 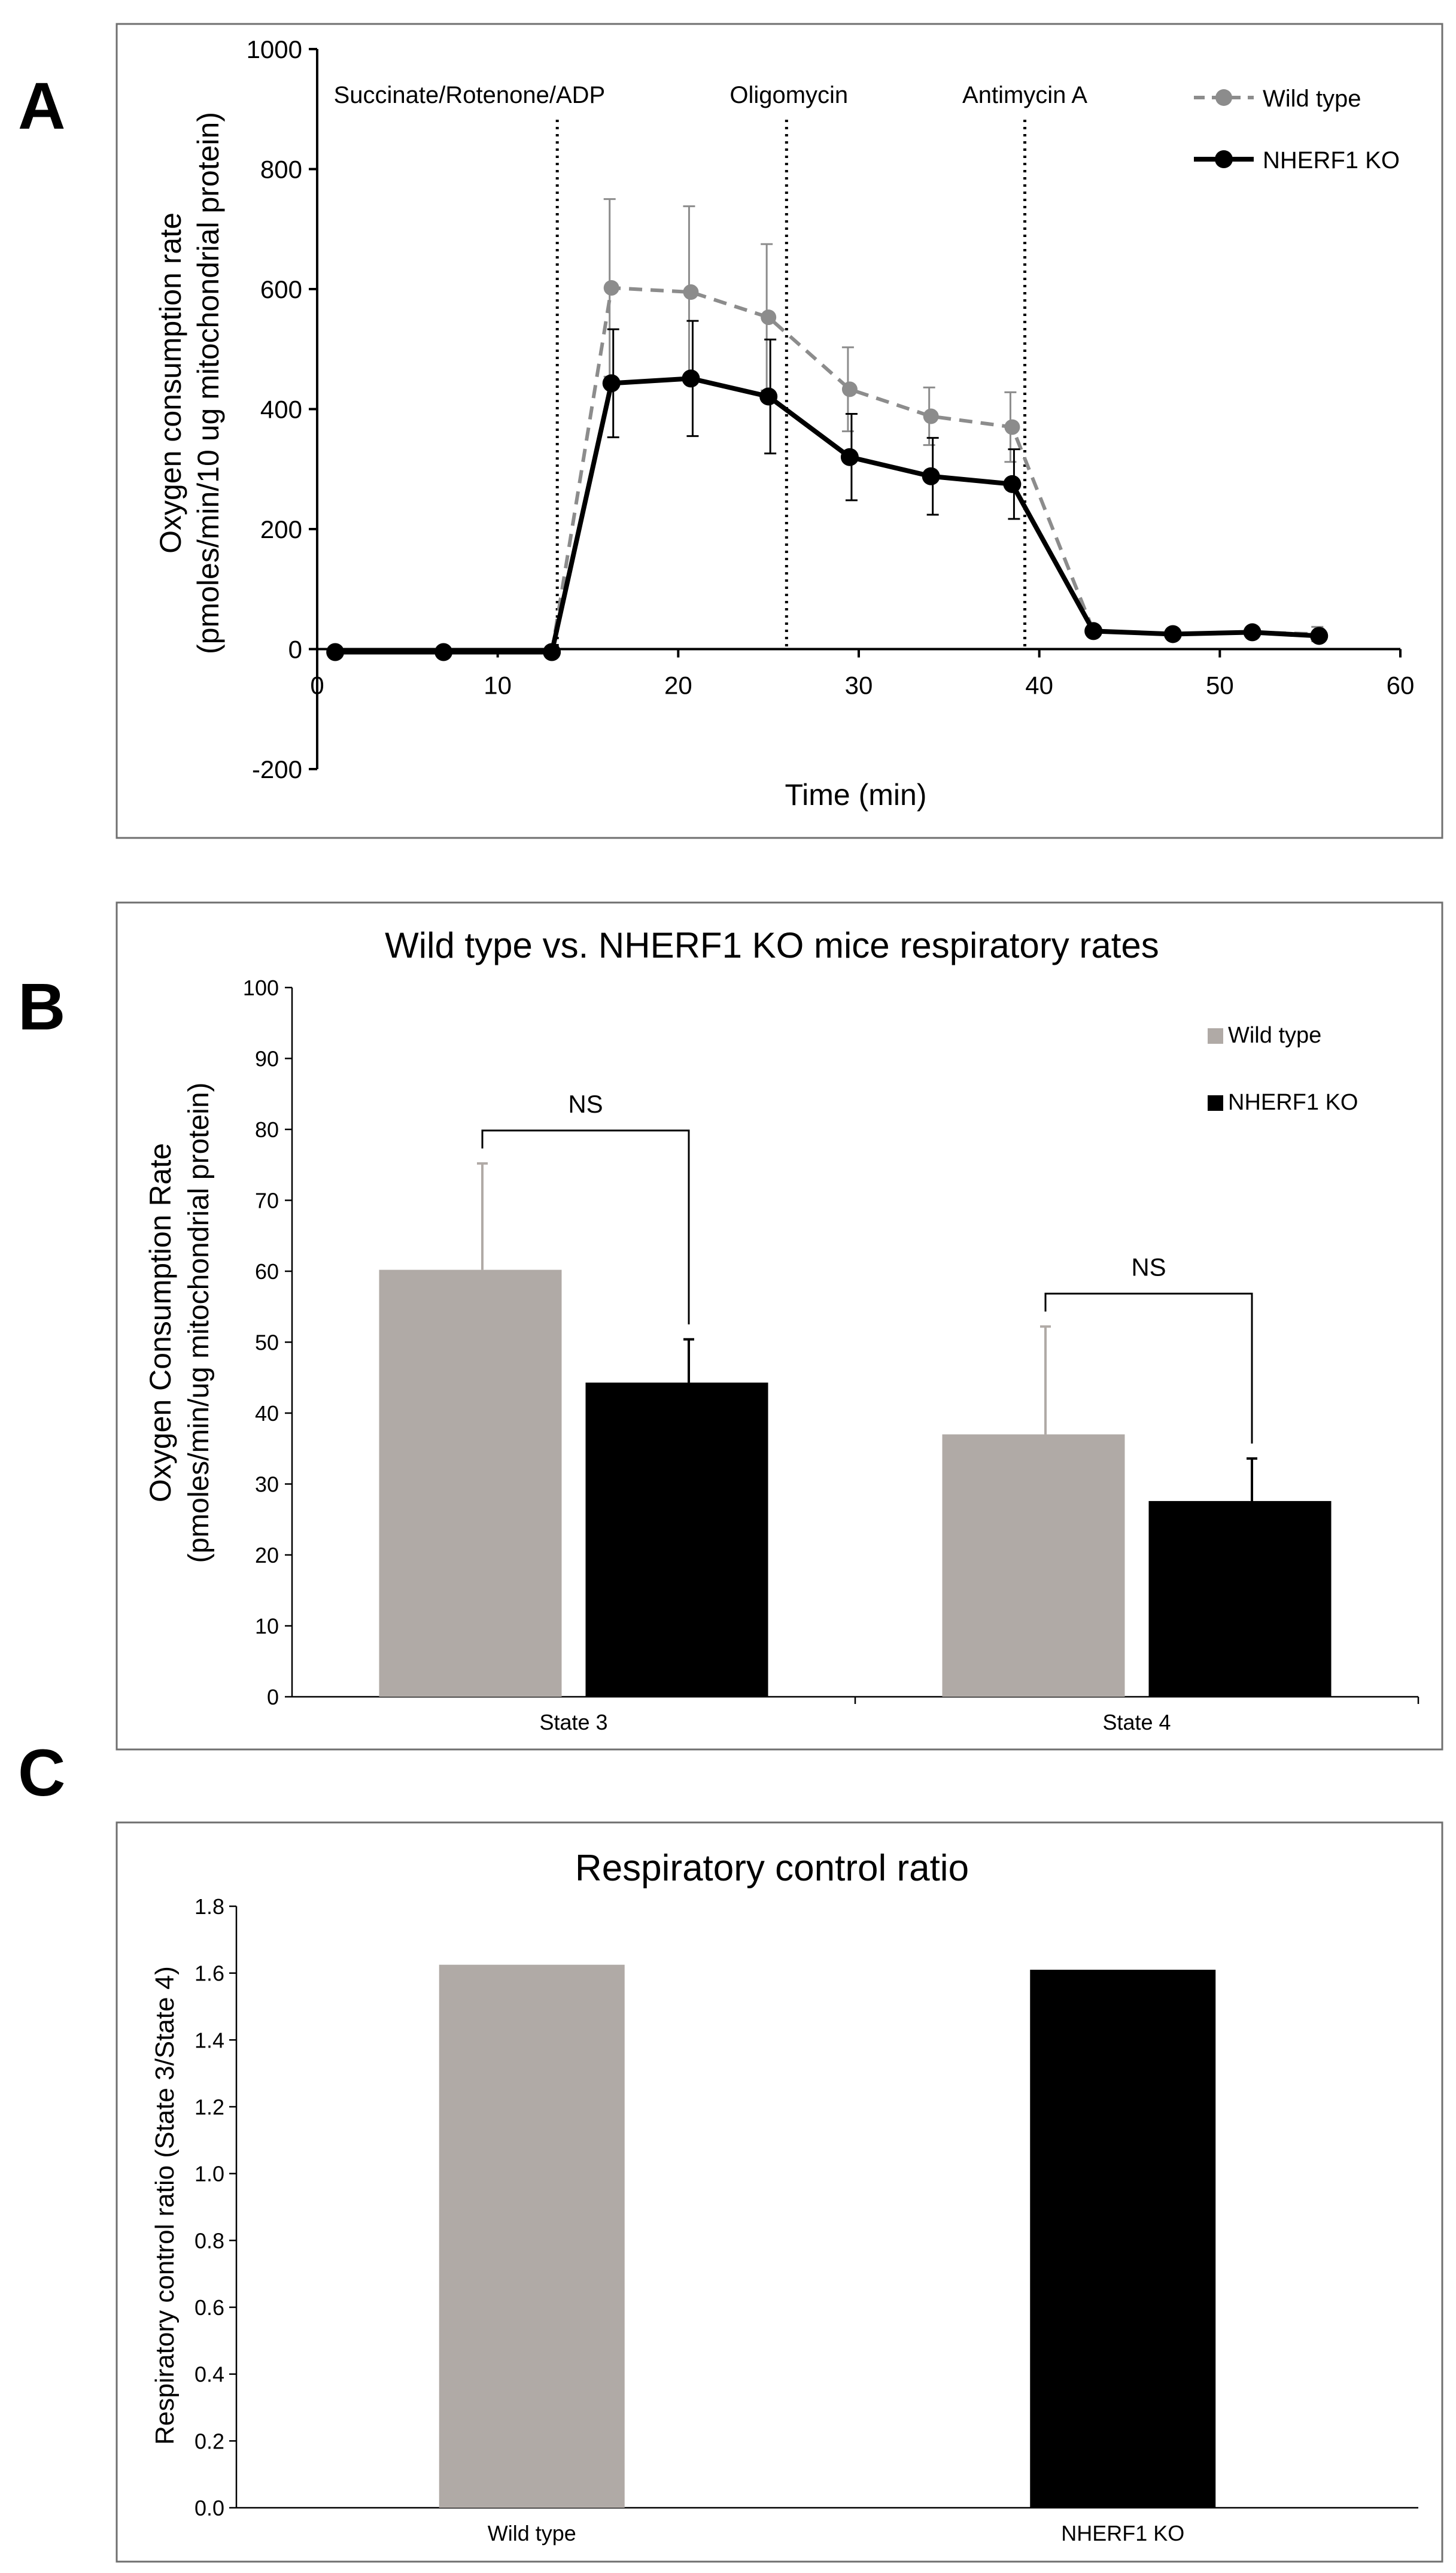 What do you see at coordinates (274, 49) in the screenshot?
I see `y-tick-label: 1000` at bounding box center [274, 49].